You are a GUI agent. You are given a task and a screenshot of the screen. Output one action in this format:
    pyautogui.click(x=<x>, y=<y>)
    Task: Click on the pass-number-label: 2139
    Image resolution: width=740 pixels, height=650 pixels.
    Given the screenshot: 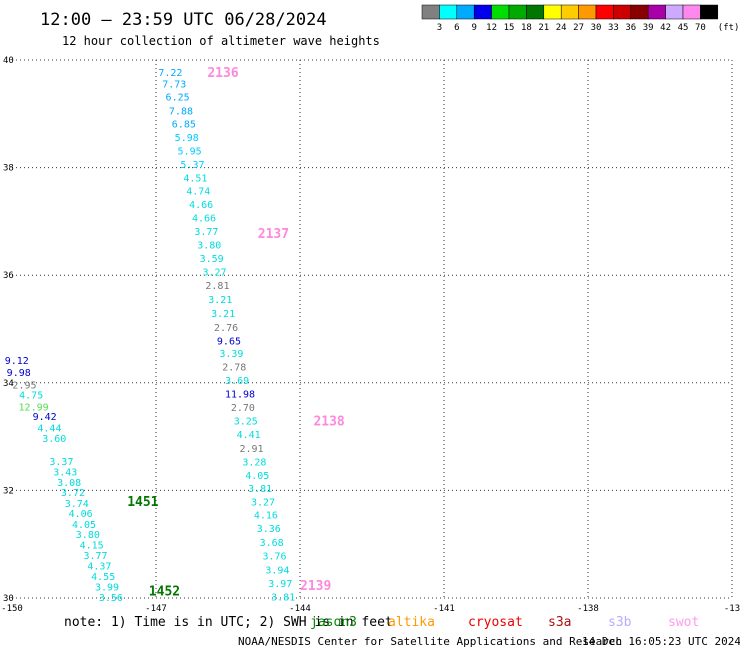 What is the action you would take?
    pyautogui.click(x=315, y=586)
    